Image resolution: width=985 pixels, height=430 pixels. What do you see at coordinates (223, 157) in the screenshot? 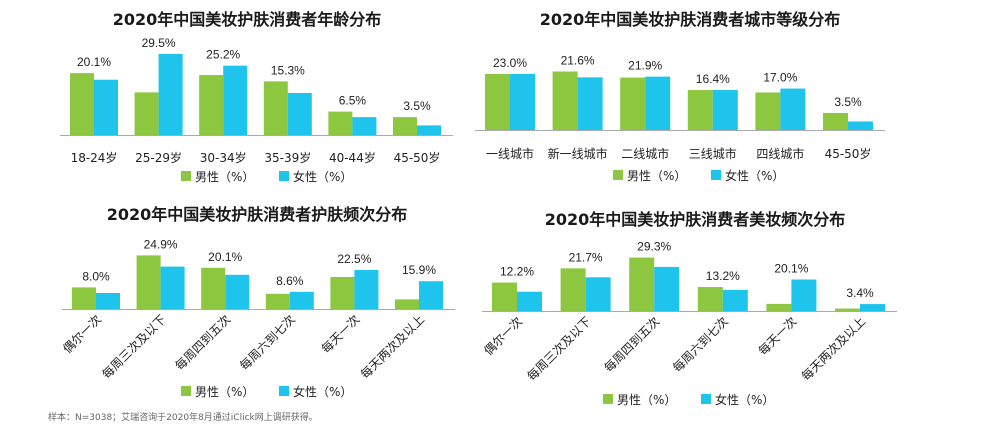
I see `category-label: 30-34岁` at bounding box center [223, 157].